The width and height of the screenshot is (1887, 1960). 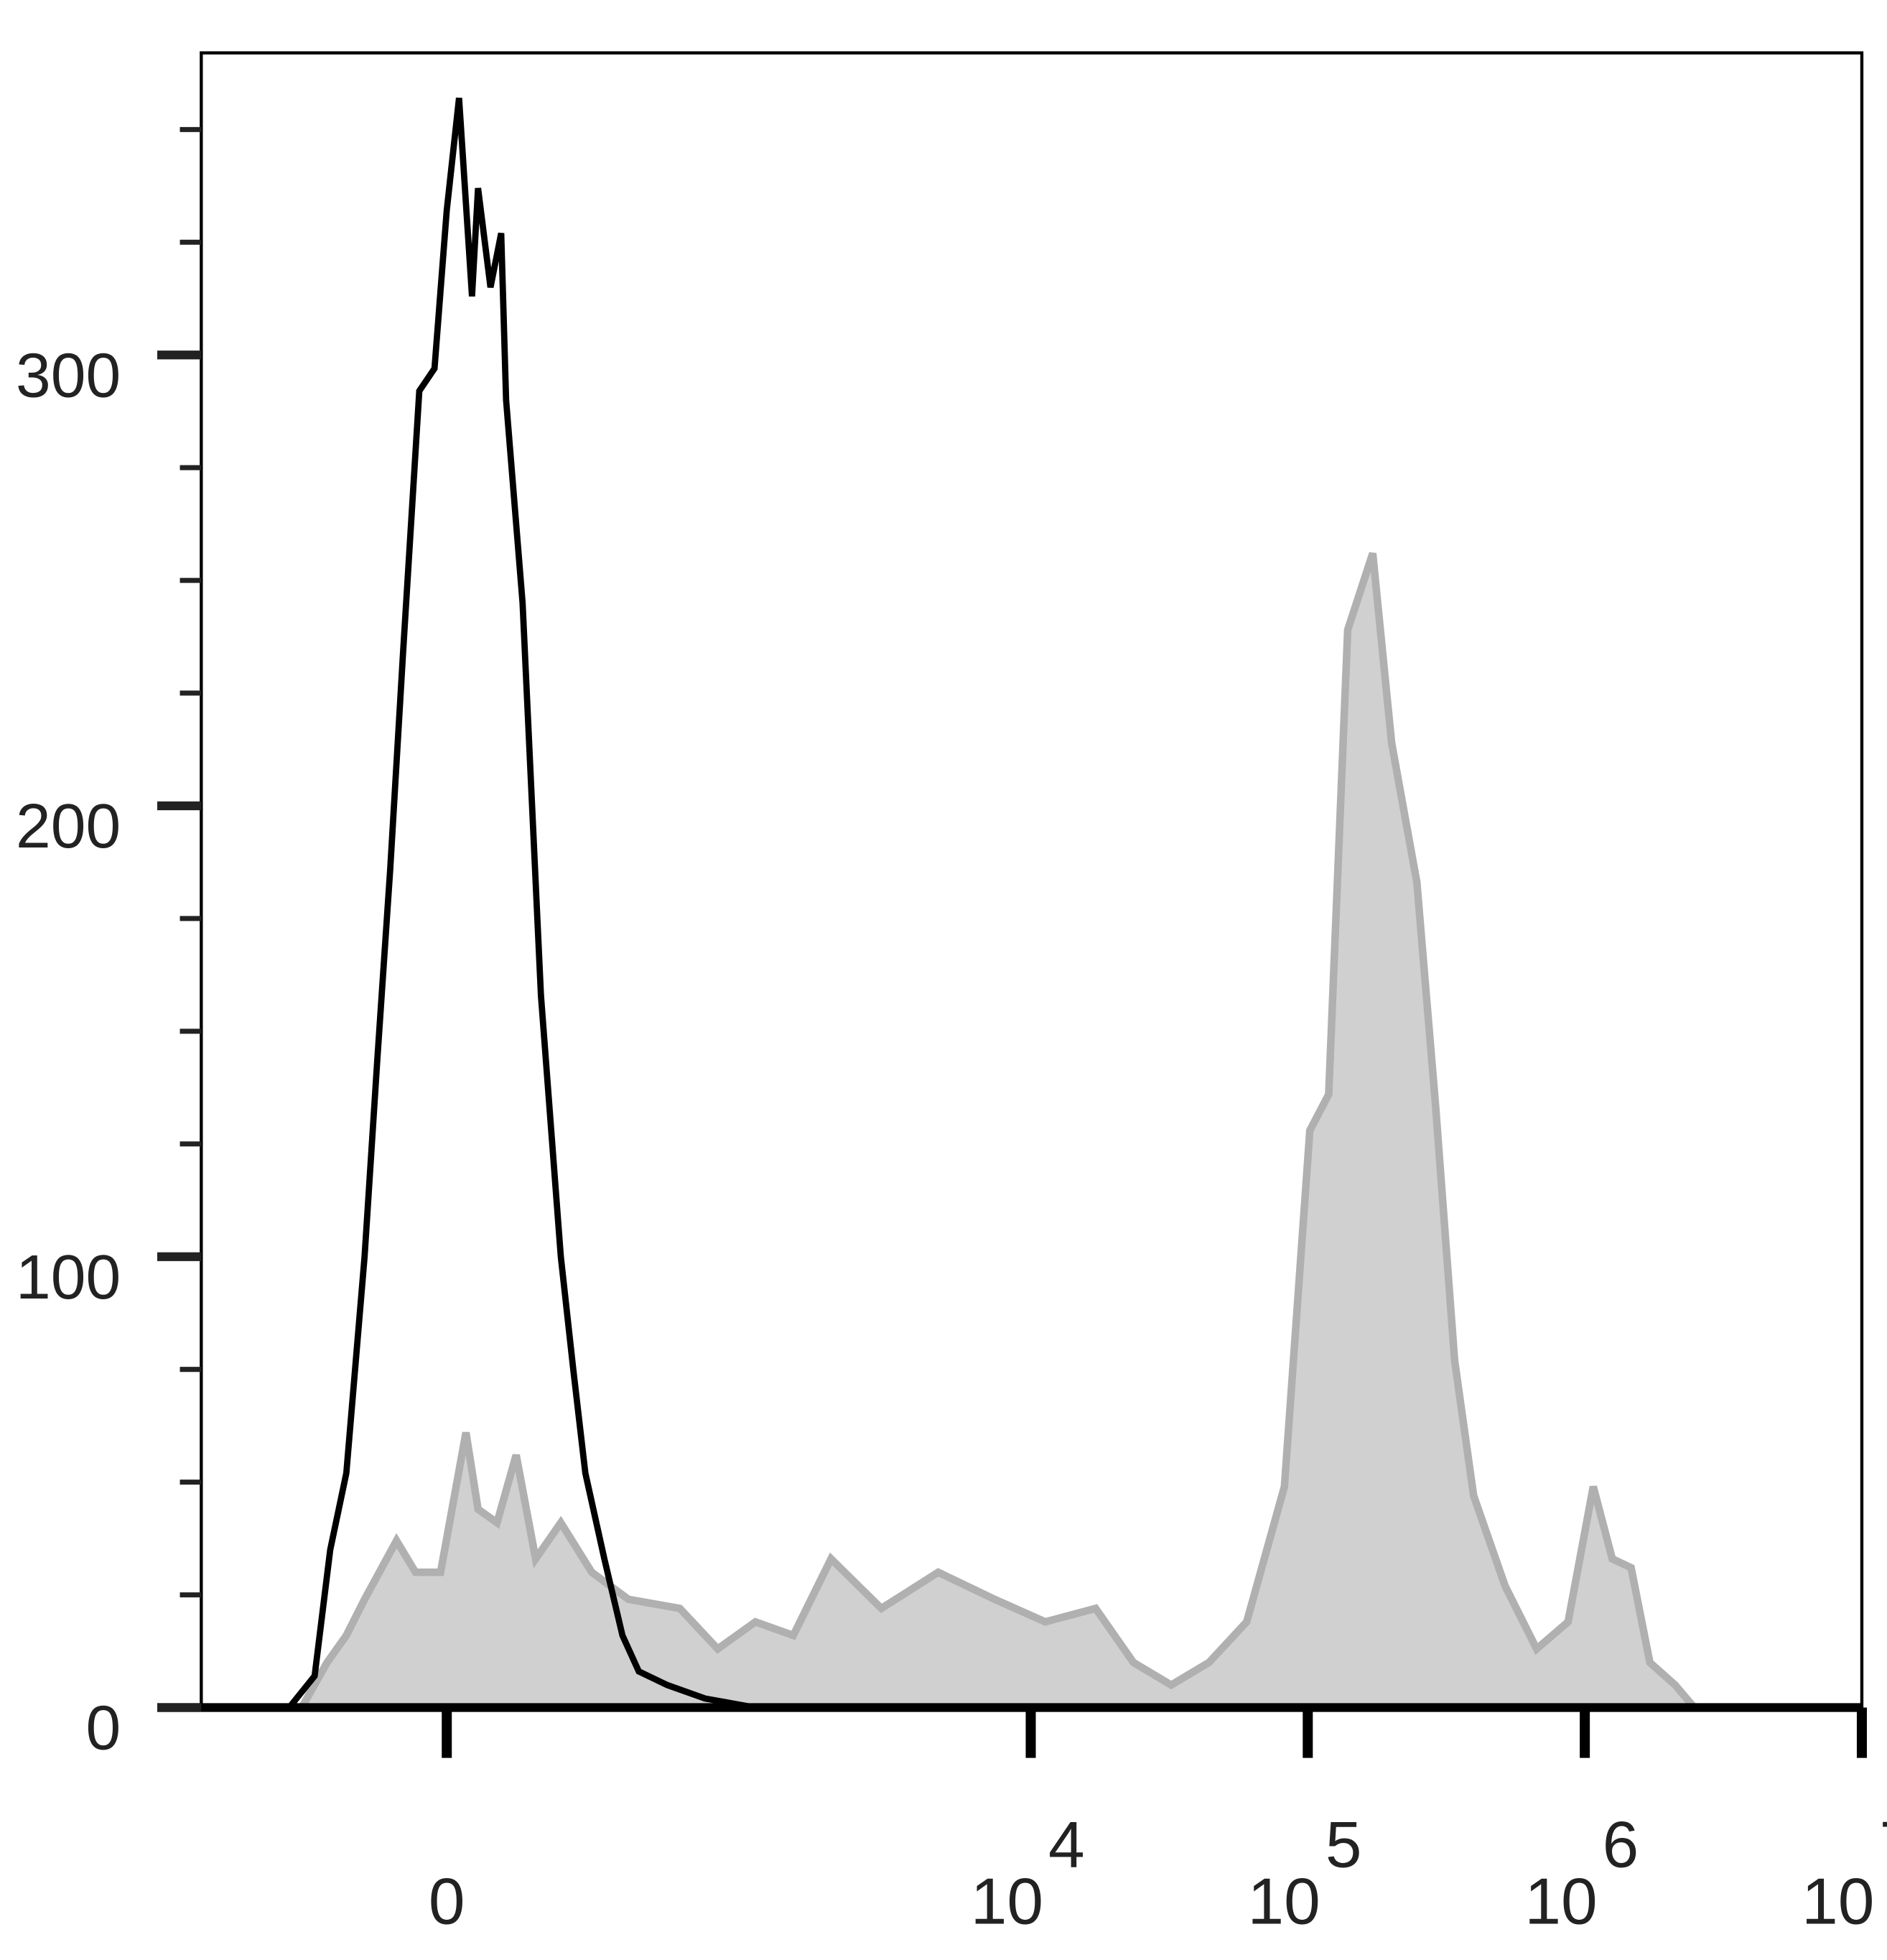 What do you see at coordinates (1066, 1845) in the screenshot?
I see `x-tick-exponent: 4` at bounding box center [1066, 1845].